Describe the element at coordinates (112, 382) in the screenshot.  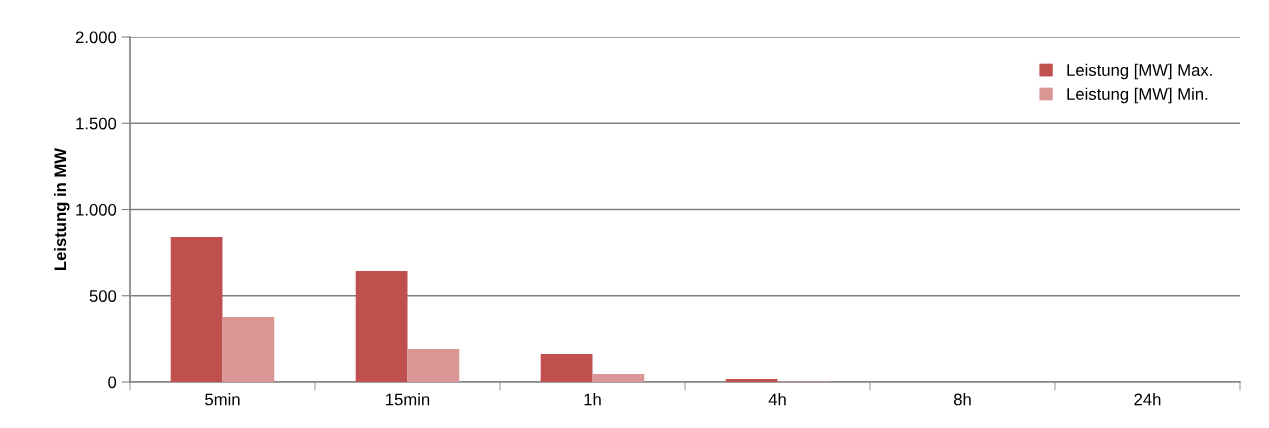
I see `y-tick-label: 0` at that location.